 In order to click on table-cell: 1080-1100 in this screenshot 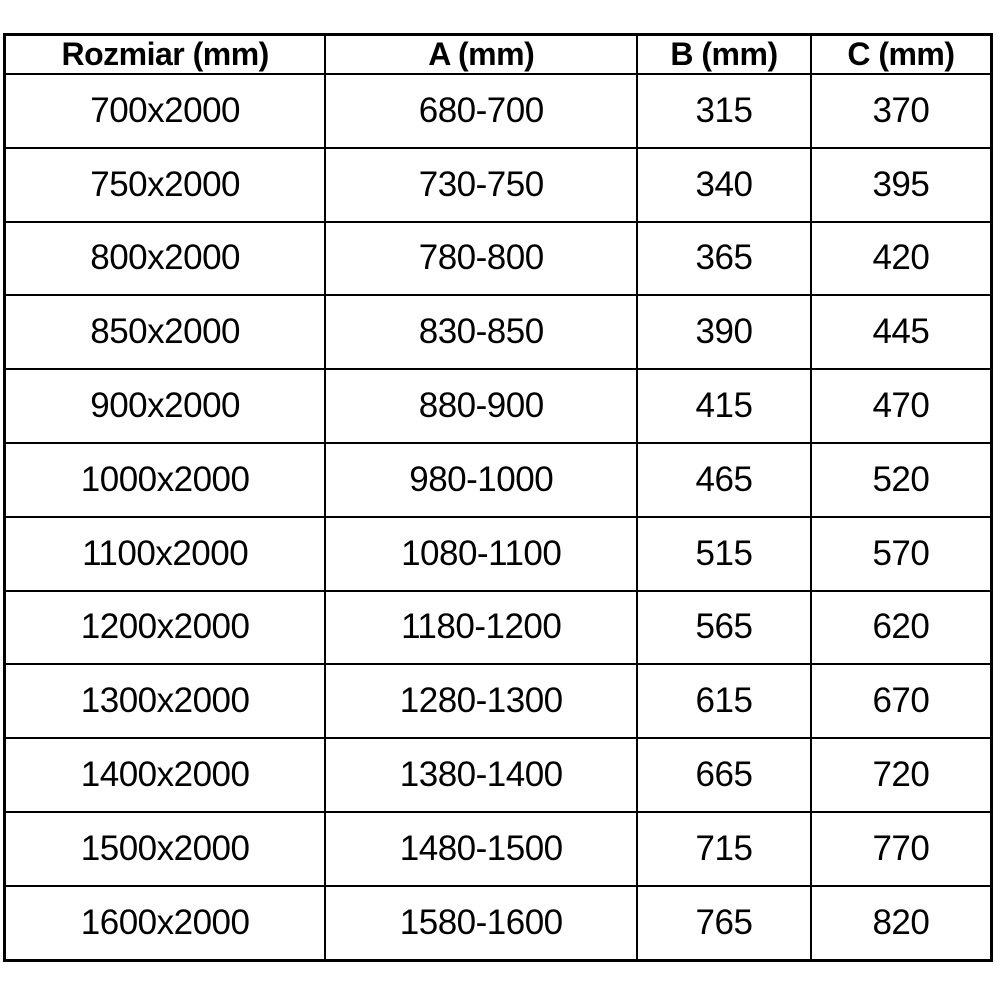, I will do `click(481, 553)`.